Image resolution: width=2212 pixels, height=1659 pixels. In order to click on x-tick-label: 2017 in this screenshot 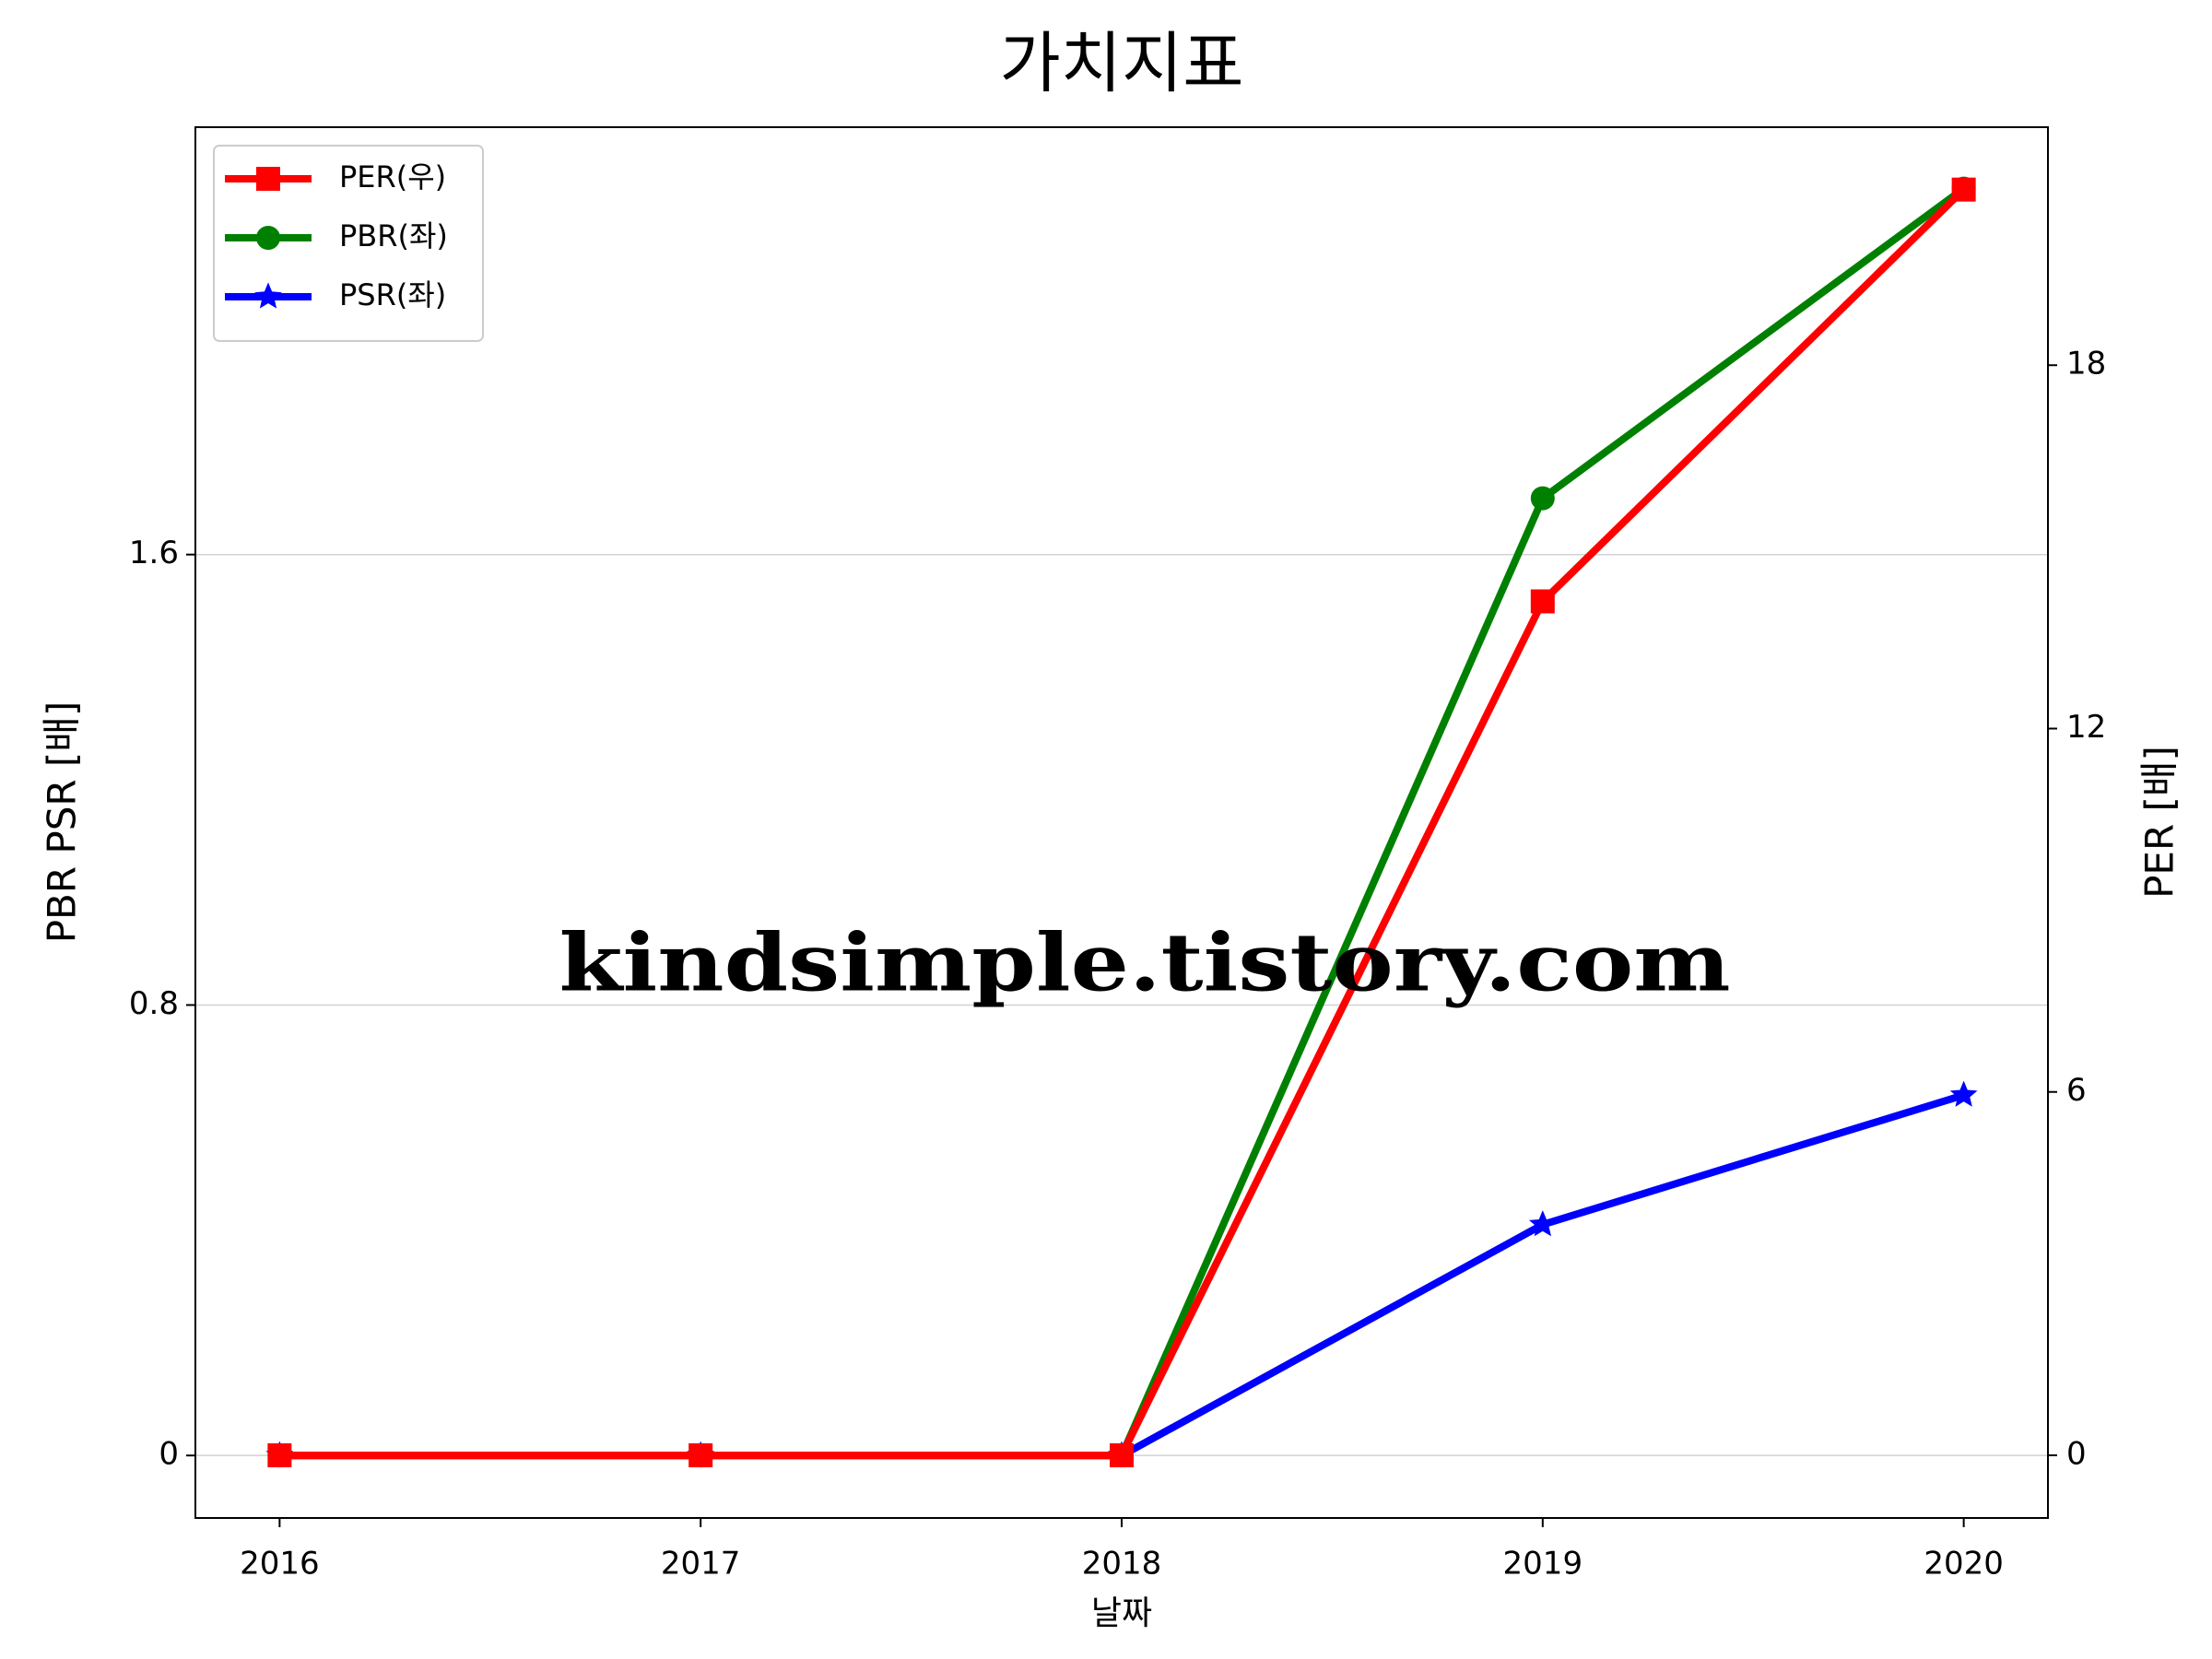, I will do `click(701, 1564)`.